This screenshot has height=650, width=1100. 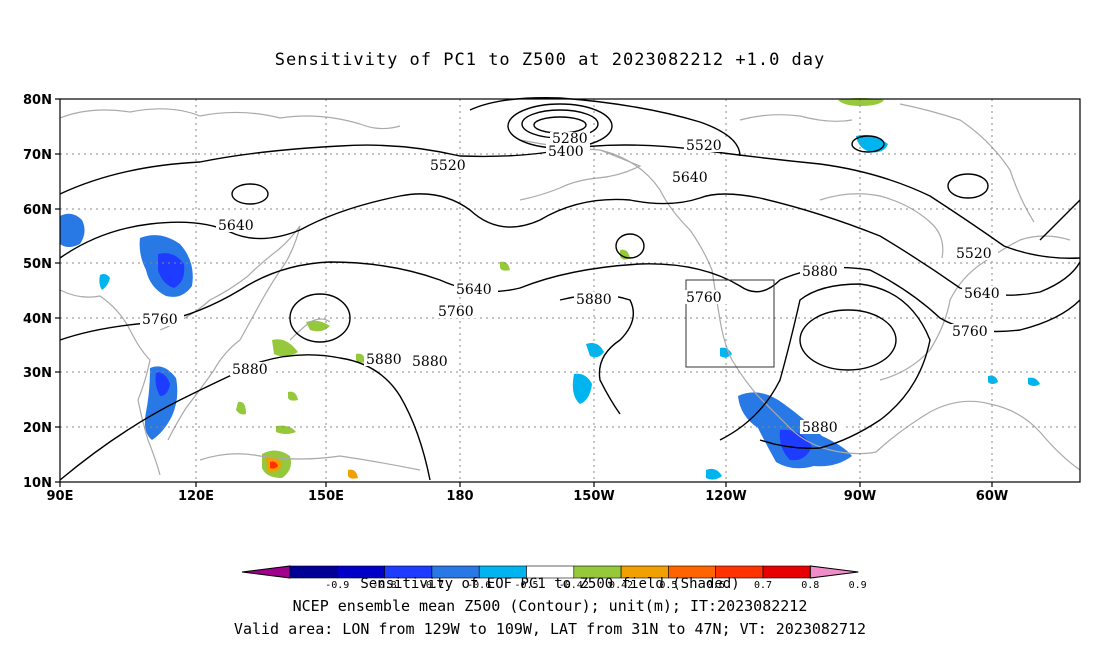 What do you see at coordinates (526, 585) in the screenshot?
I see `colorbar-tick-label: -0.5` at bounding box center [526, 585].